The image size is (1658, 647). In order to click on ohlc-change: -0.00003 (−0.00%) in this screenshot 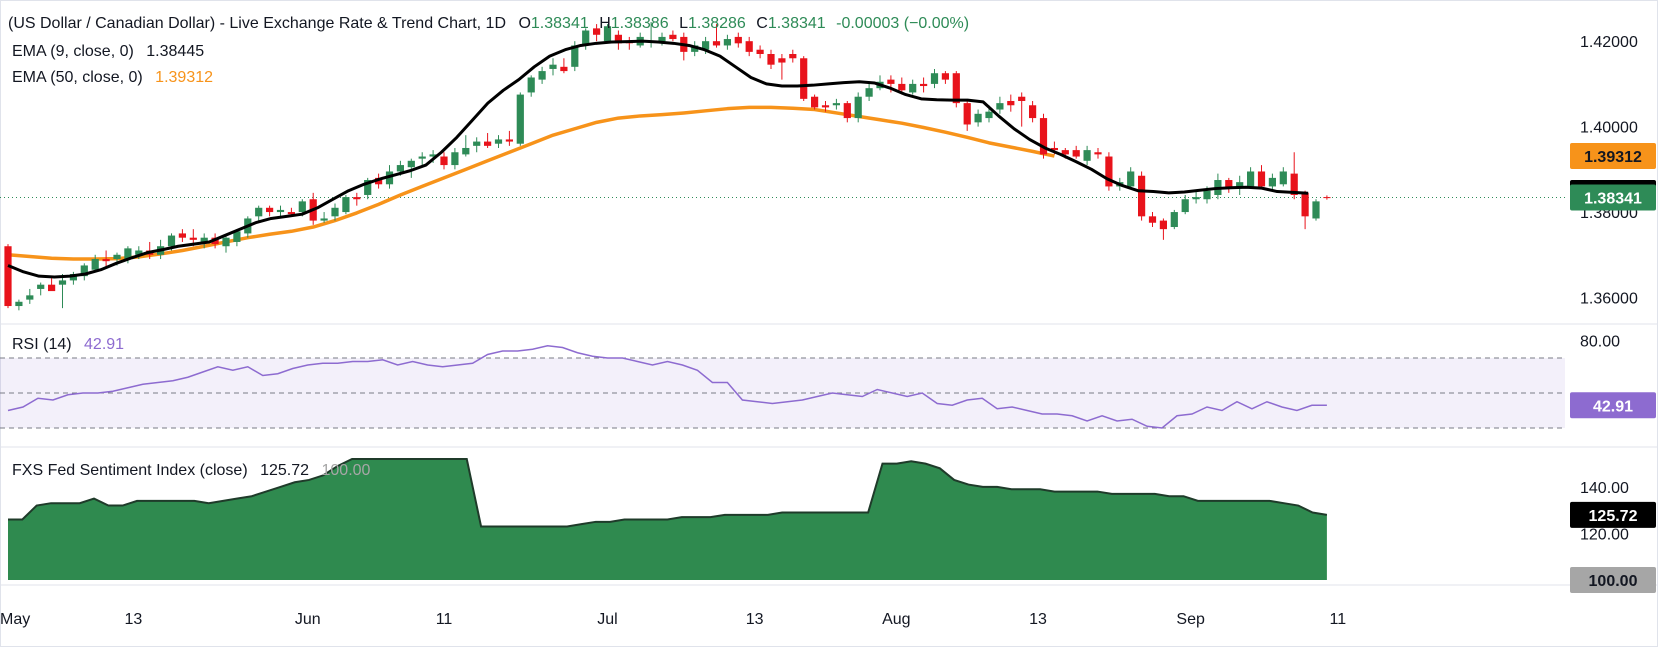, I will do `click(902, 23)`.